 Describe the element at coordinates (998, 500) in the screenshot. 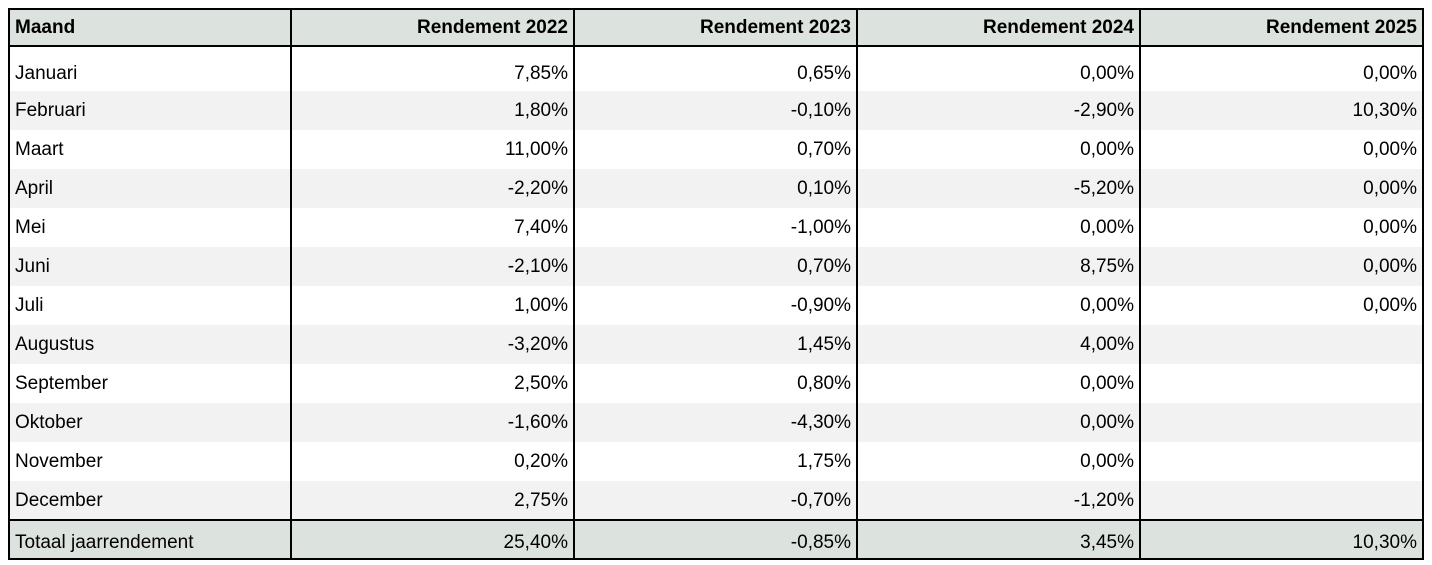

I see `return-2024-cell: -1,20%` at that location.